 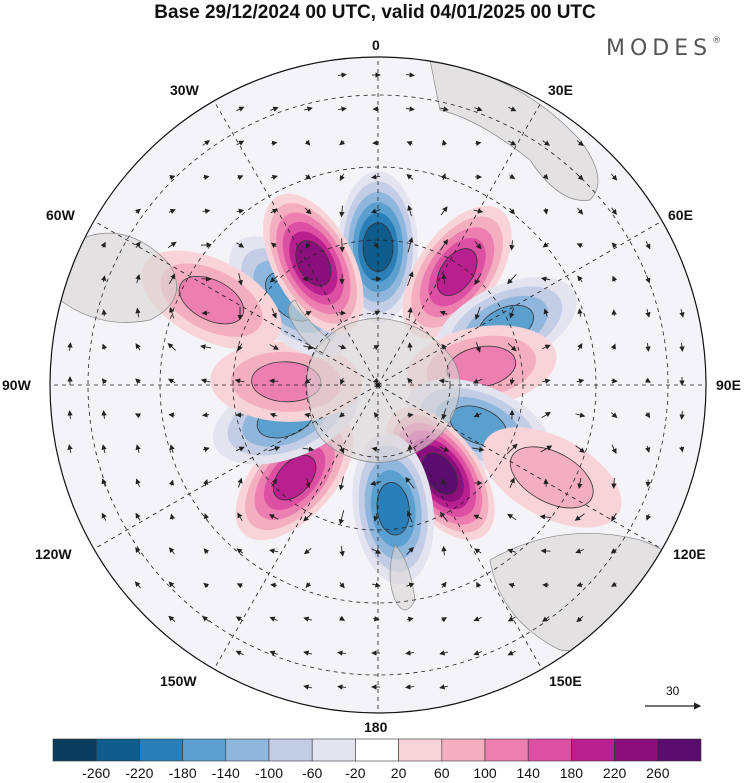 What do you see at coordinates (402, 577) in the screenshot?
I see `new-zealand` at bounding box center [402, 577].